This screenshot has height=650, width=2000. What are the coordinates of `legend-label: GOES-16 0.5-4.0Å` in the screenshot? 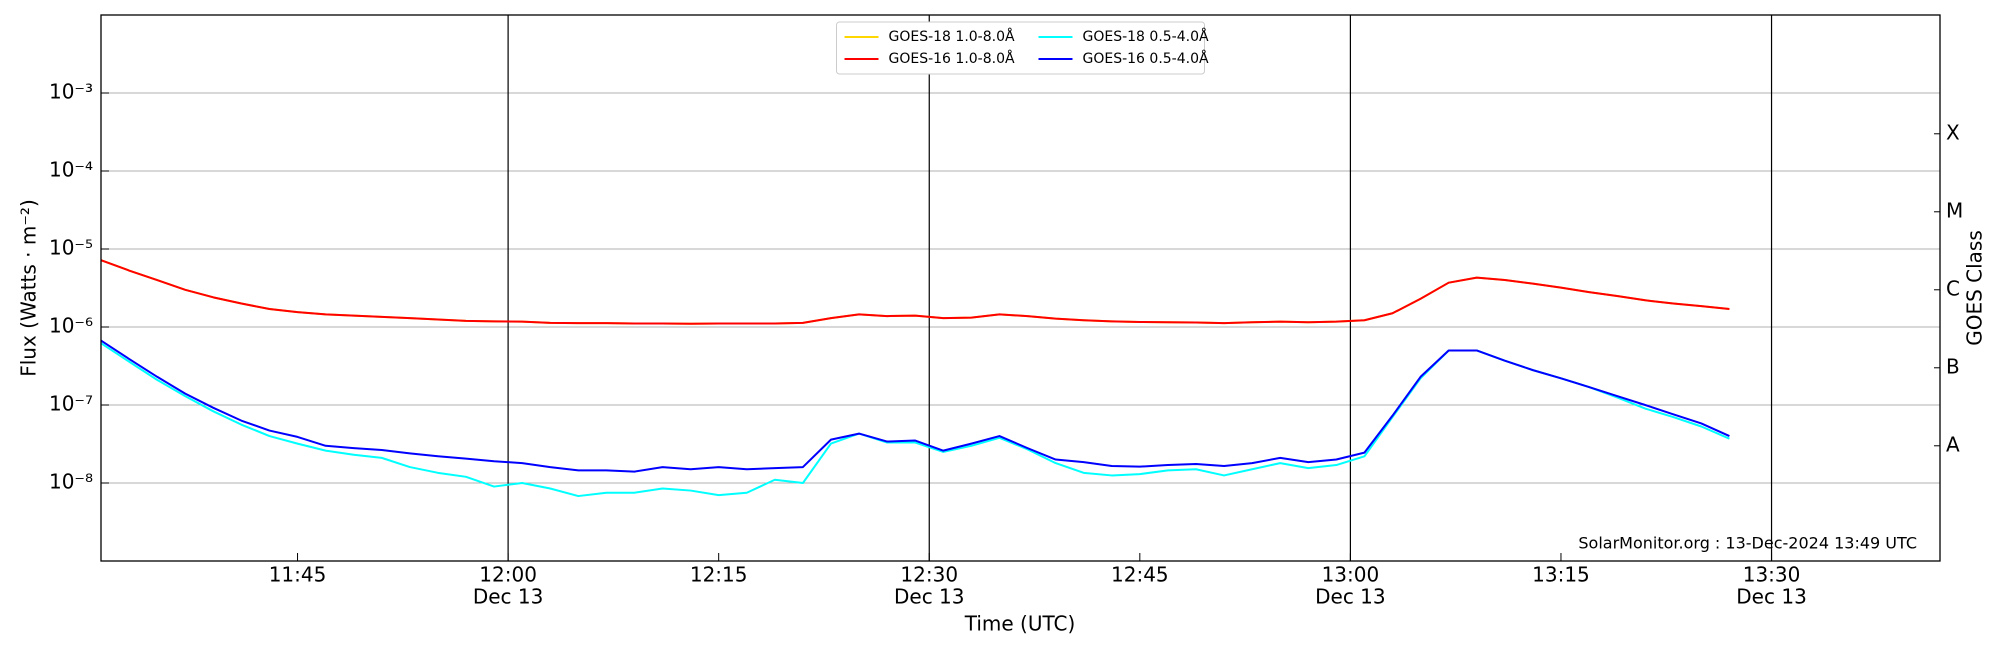 It's located at (1146, 58).